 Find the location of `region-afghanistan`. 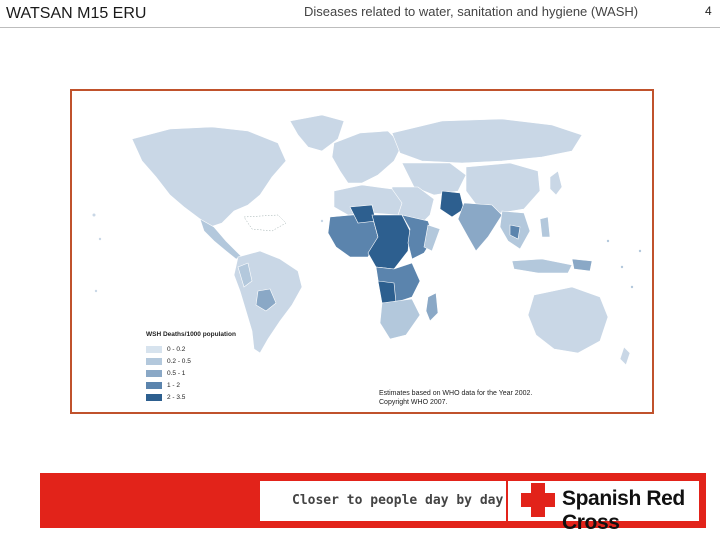

region-afghanistan is located at coordinates (452, 204).